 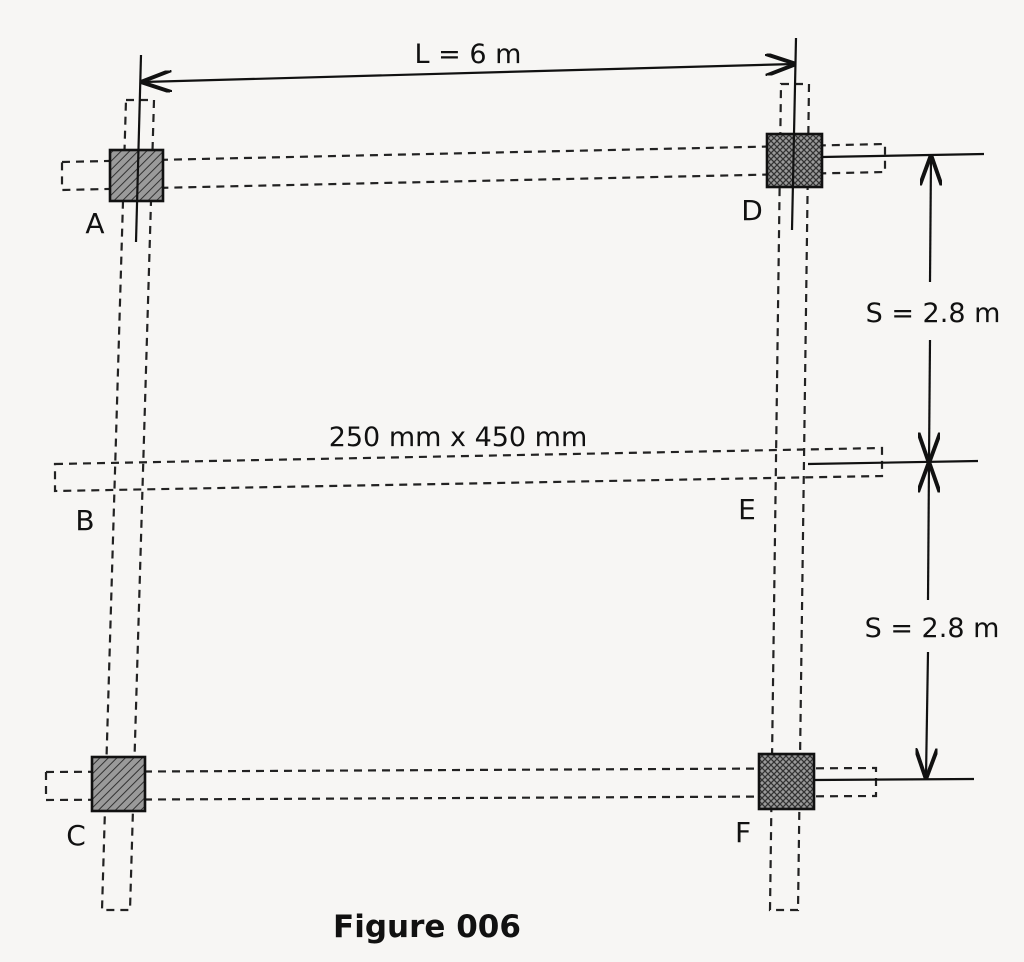 I want to click on column-c, so click(x=118, y=784).